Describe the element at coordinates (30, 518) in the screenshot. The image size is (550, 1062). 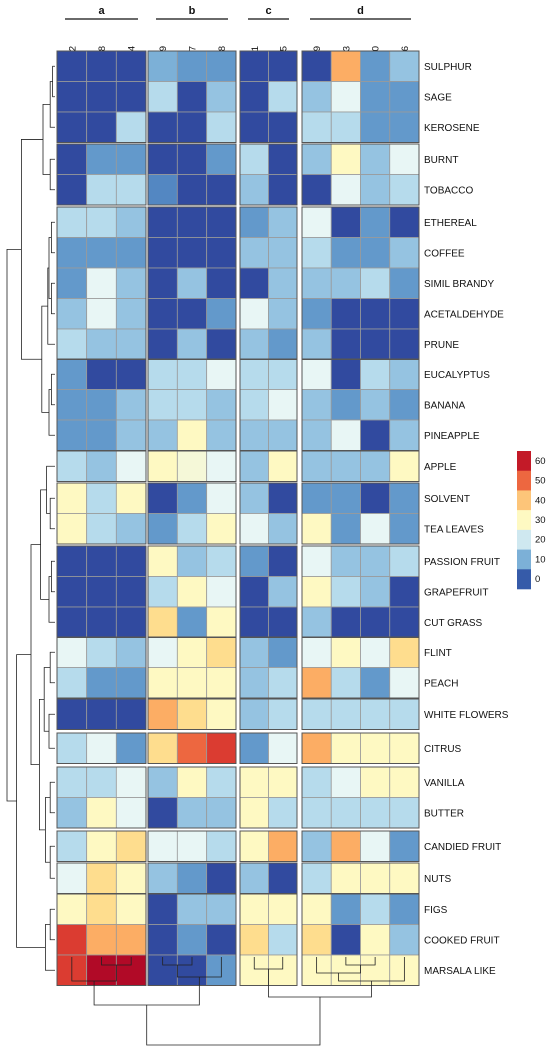
I see `row-dendrogram` at that location.